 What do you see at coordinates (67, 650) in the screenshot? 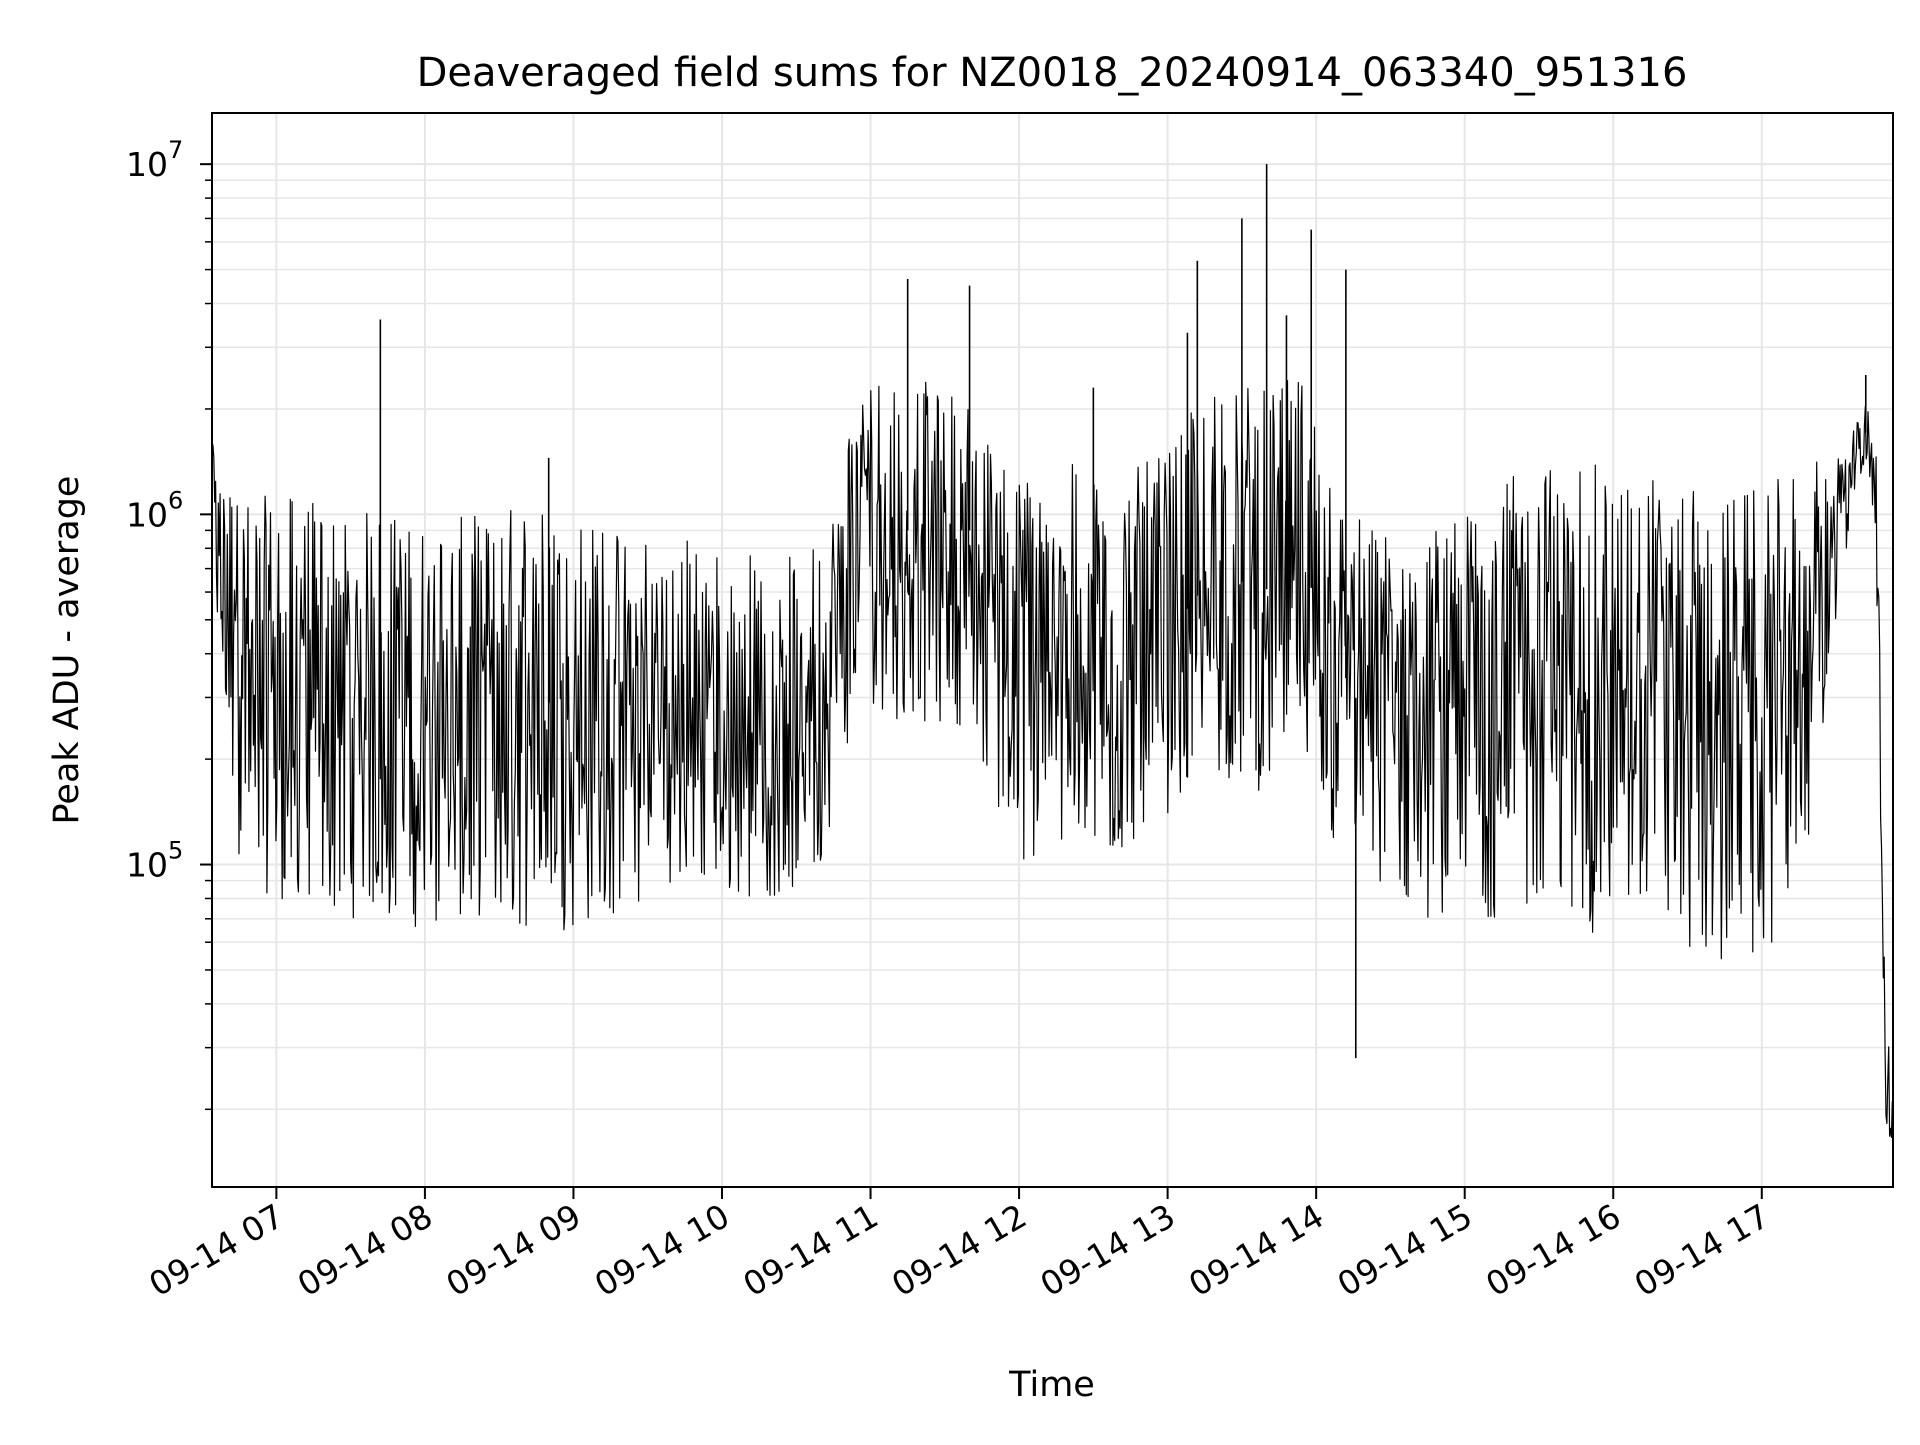
I see `y-axis-label: Peak ADU - average` at bounding box center [67, 650].